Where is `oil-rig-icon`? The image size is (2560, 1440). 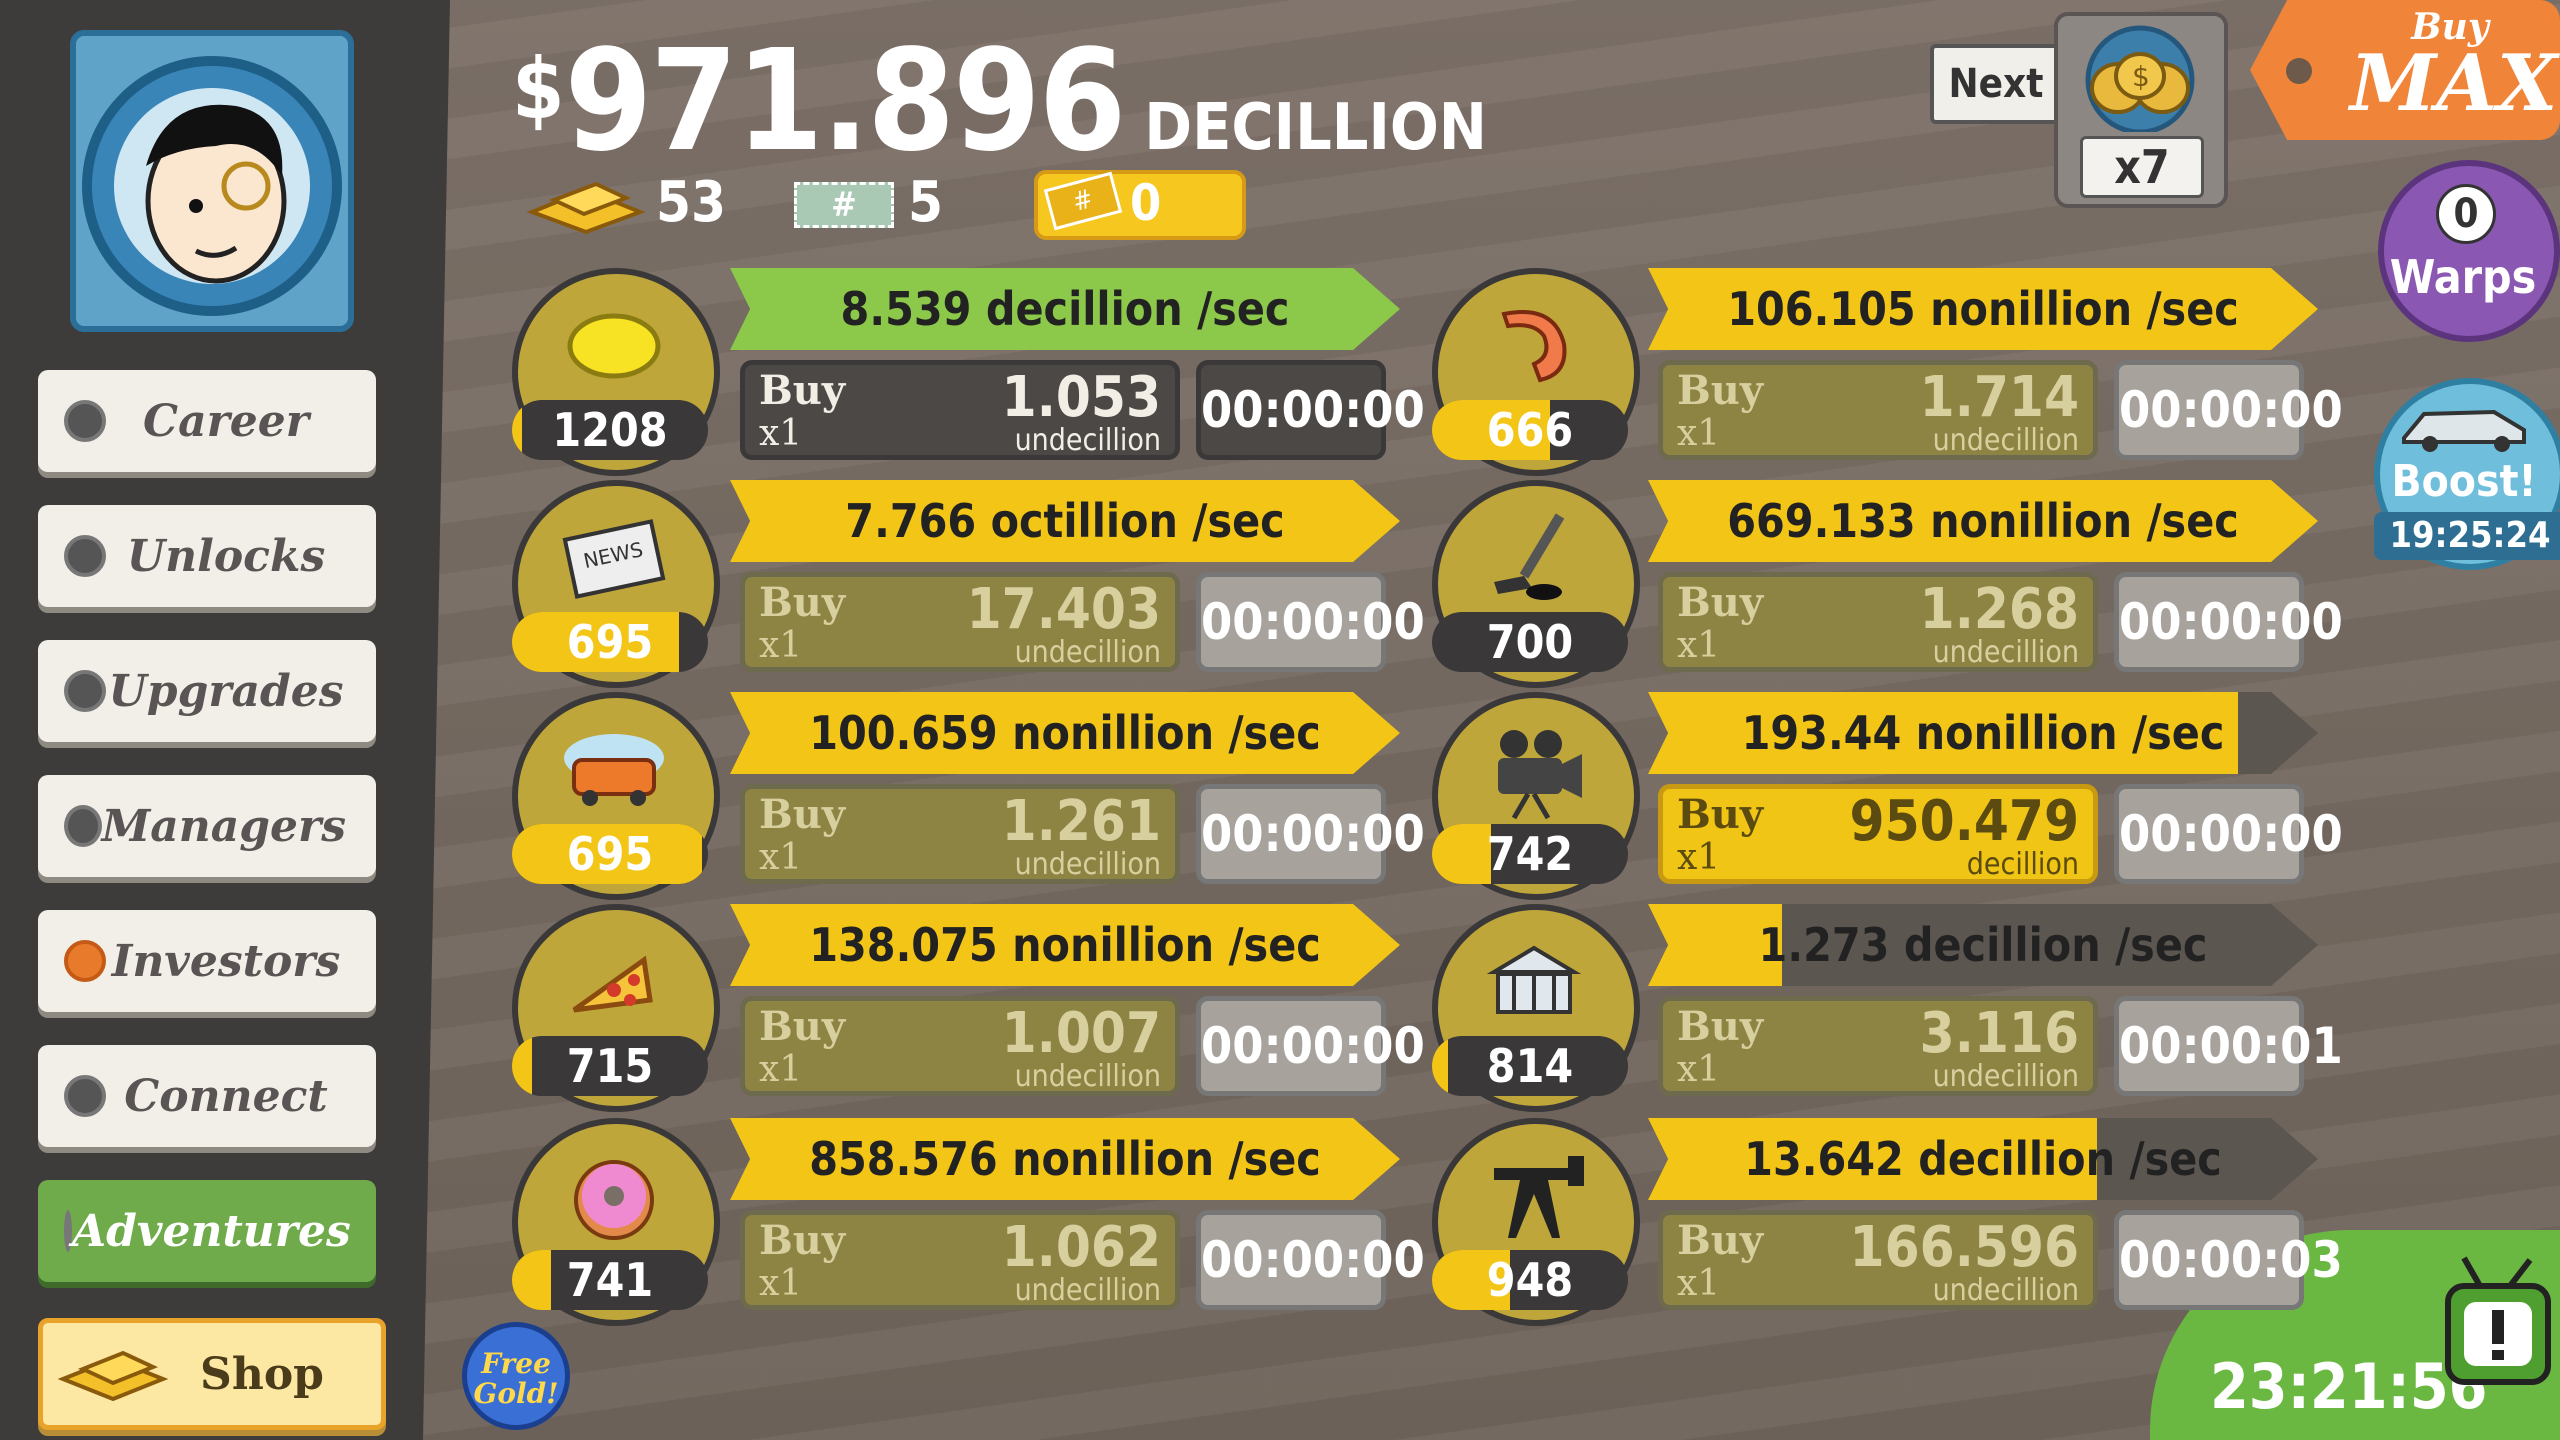
oil-rig-icon is located at coordinates (1539, 1197).